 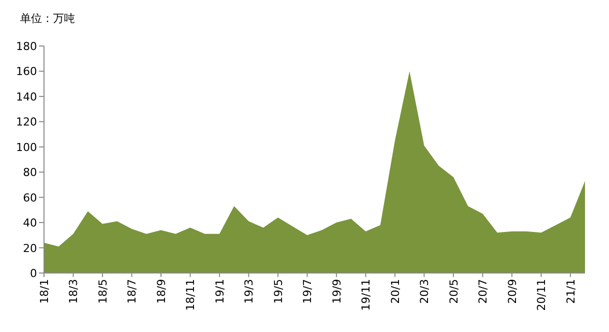 What do you see at coordinates (366, 295) in the screenshot?
I see `xtick: 19/11` at bounding box center [366, 295].